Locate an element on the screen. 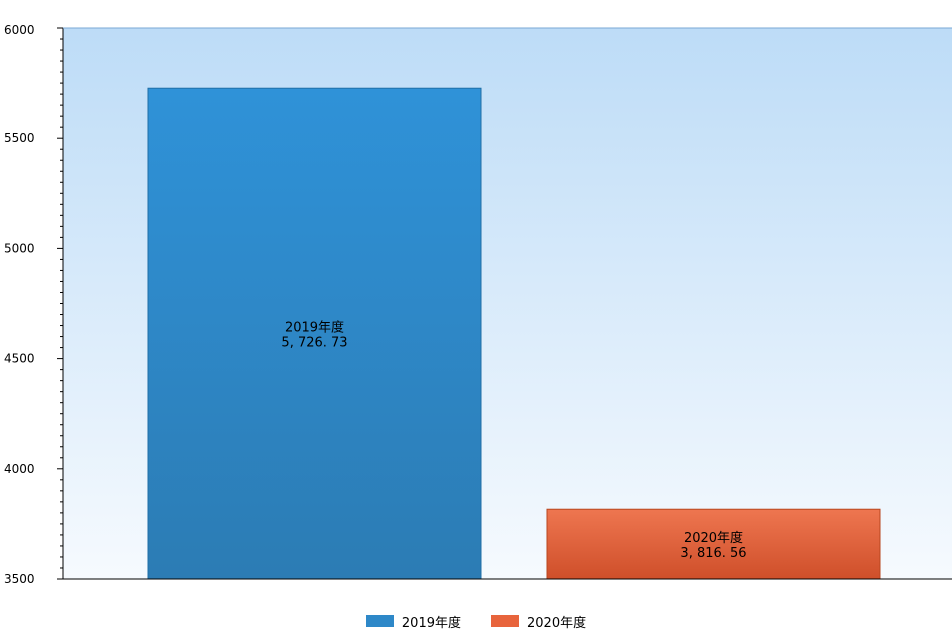 This screenshot has height=630, width=952. y-tick-label: 5500 is located at coordinates (19, 138).